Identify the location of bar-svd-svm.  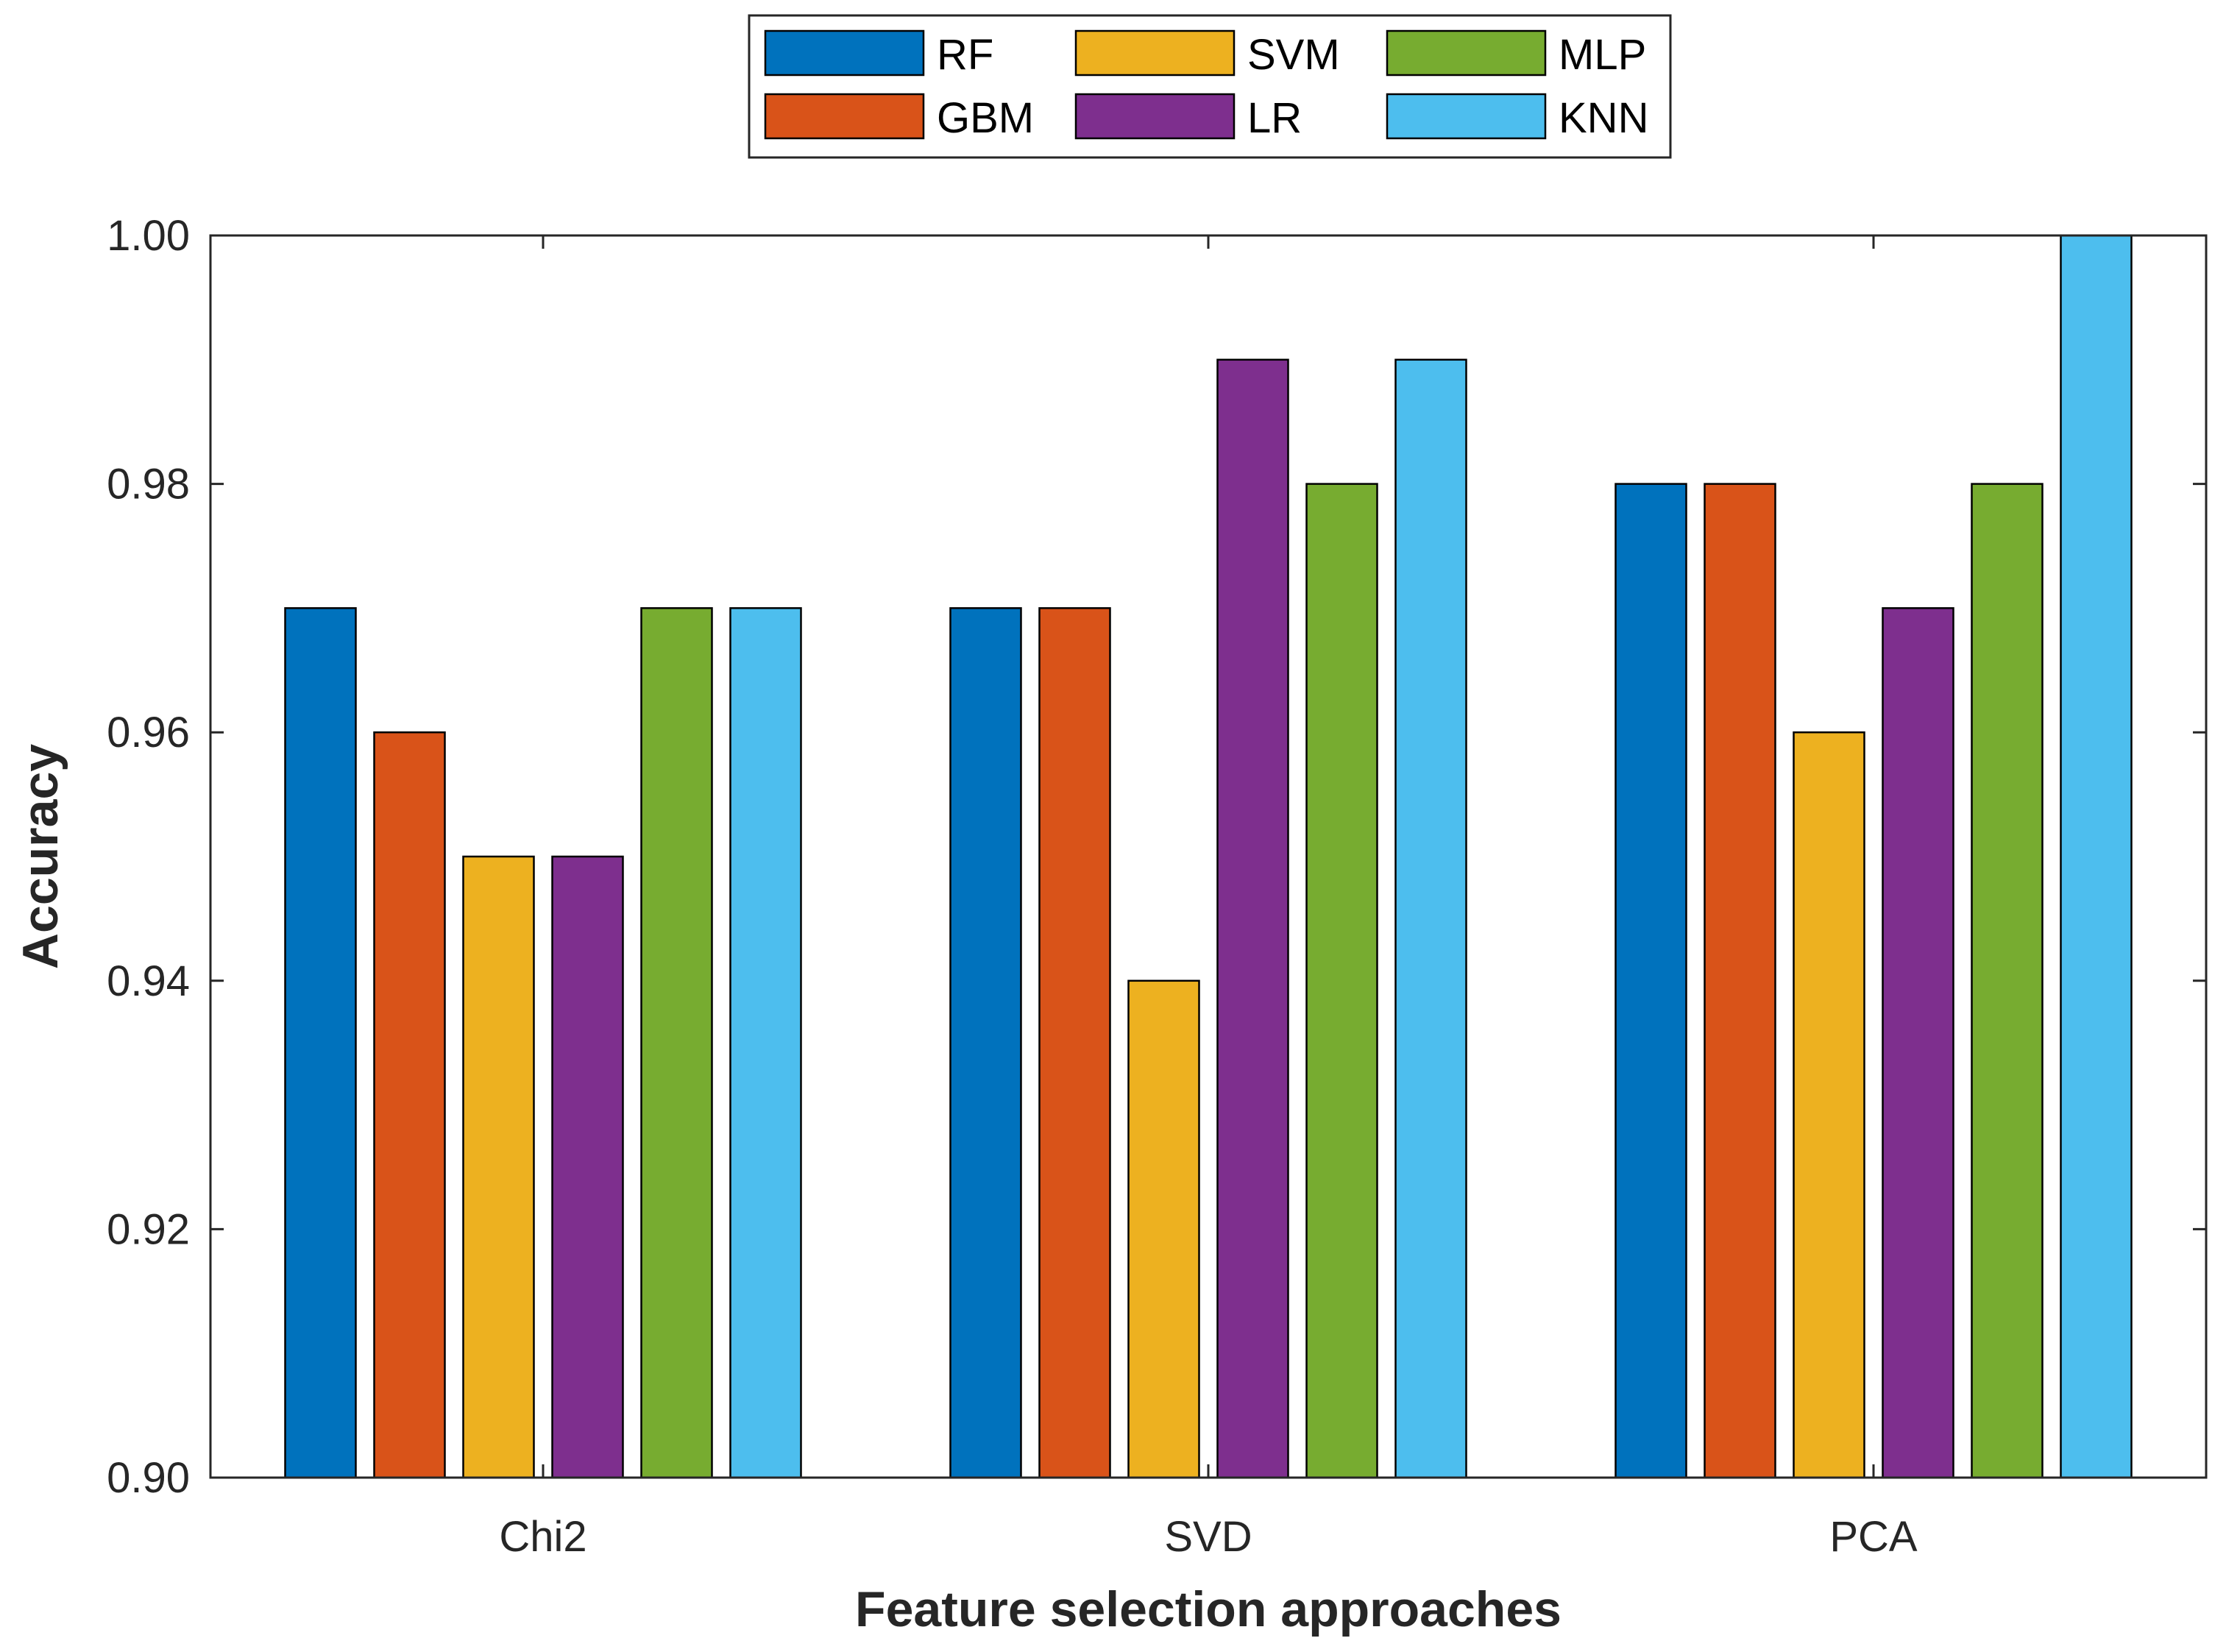
(1163, 1229).